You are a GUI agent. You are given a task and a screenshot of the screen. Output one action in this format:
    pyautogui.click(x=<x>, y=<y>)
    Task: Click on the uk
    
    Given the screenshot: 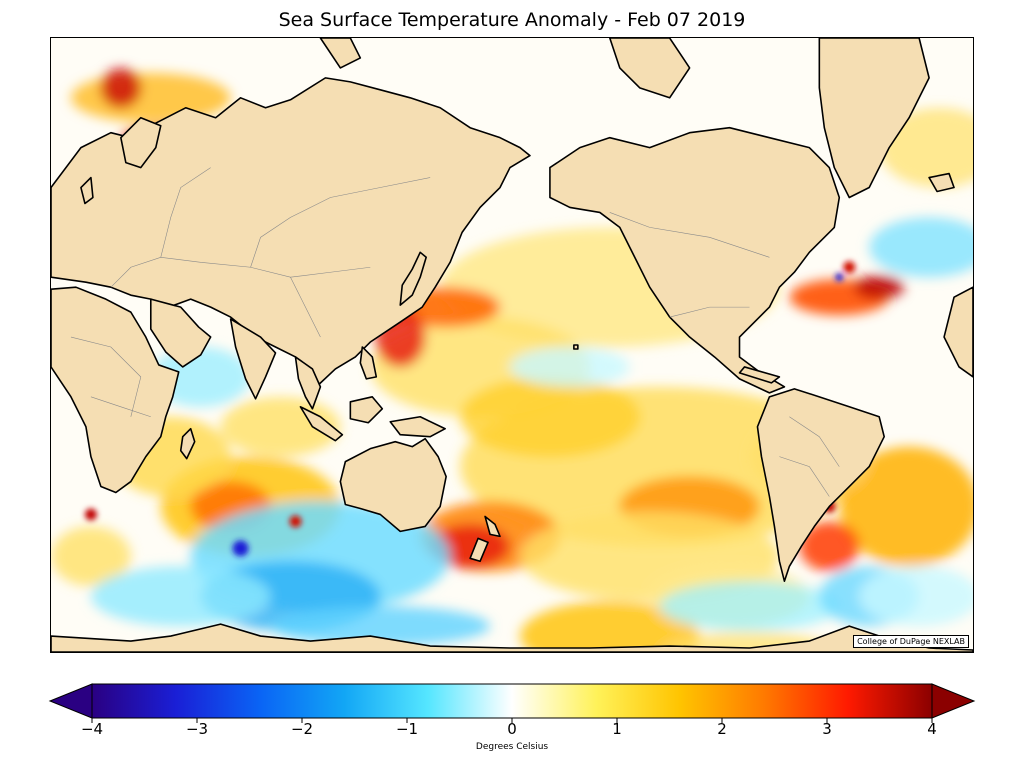 What is the action you would take?
    pyautogui.click(x=87, y=190)
    